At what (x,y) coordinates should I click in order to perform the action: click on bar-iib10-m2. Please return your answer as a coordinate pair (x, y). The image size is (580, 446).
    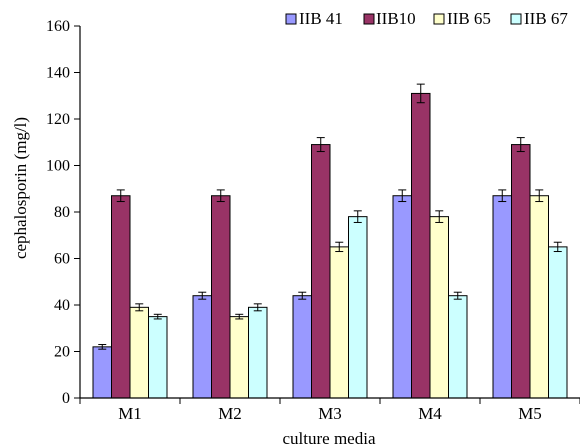
    Looking at the image, I should click on (221, 297).